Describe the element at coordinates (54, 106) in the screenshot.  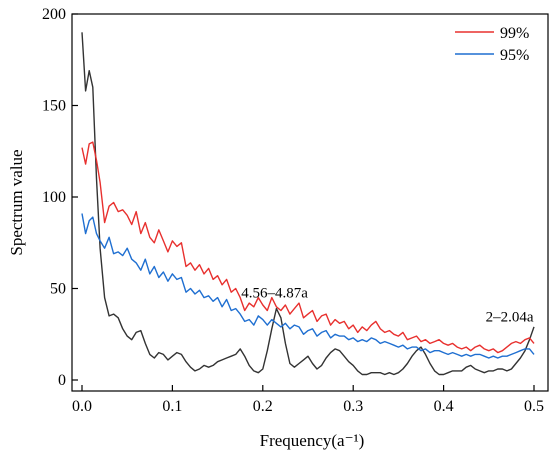
I see `y-tick-label: 150` at that location.